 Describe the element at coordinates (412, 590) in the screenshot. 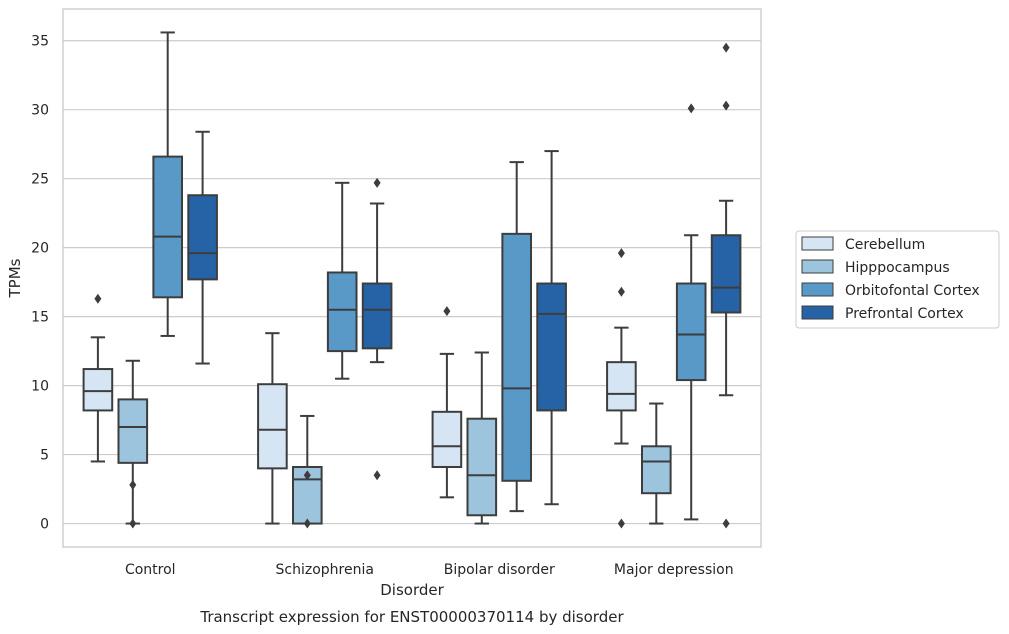

I see `x-axis-label: Disorder` at that location.